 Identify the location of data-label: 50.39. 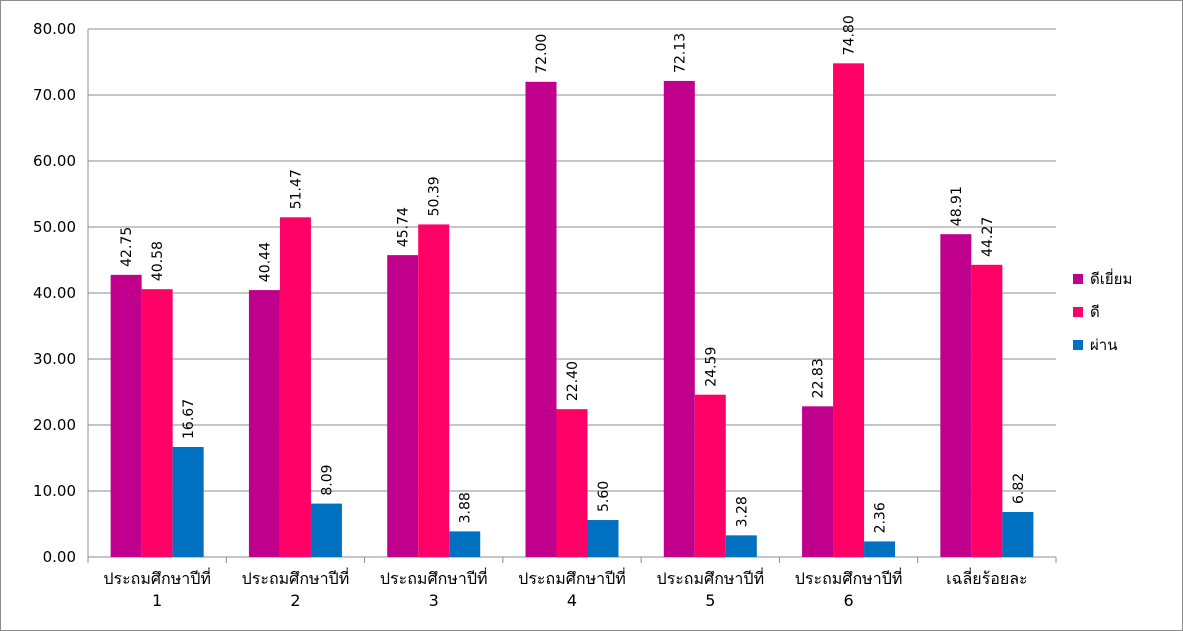
(435, 196).